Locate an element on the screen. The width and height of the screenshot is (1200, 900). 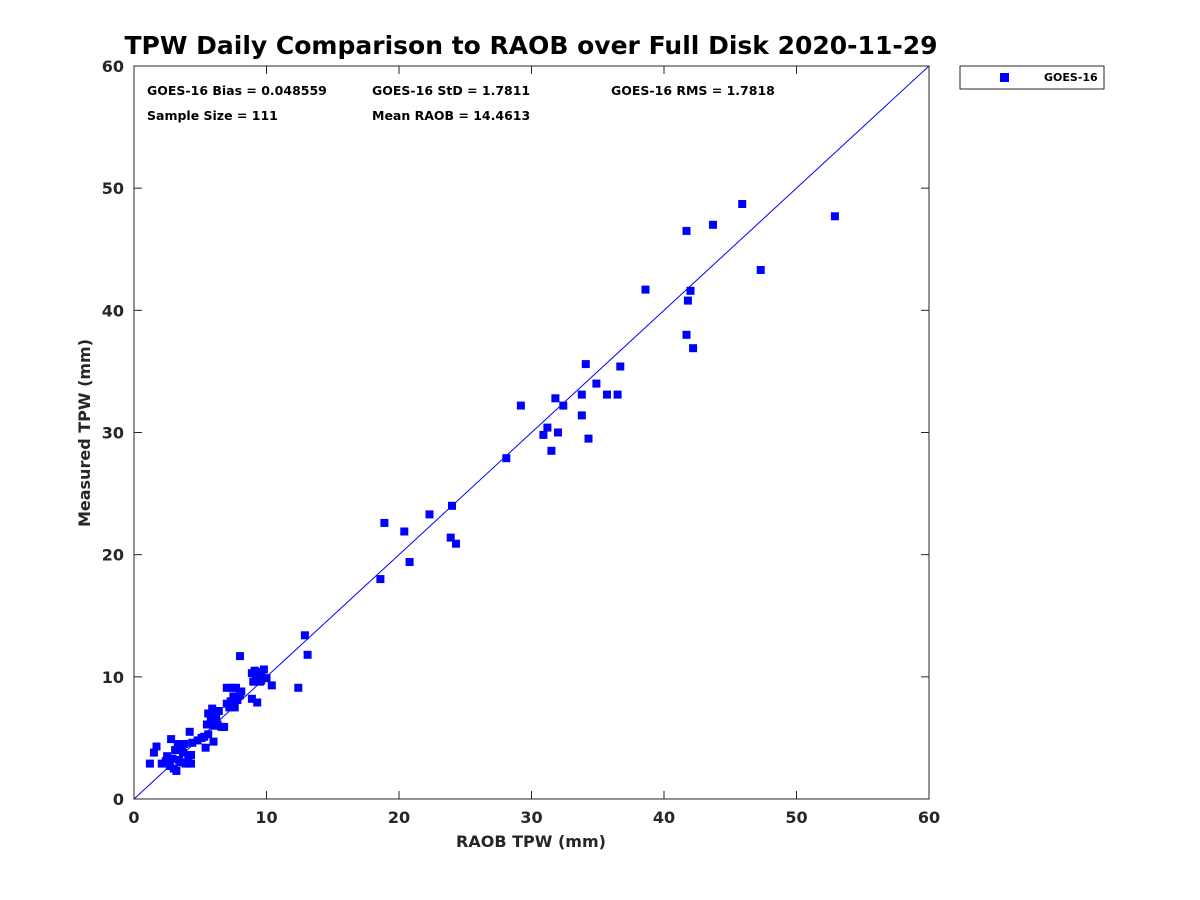
legend-box is located at coordinates (1032, 77).